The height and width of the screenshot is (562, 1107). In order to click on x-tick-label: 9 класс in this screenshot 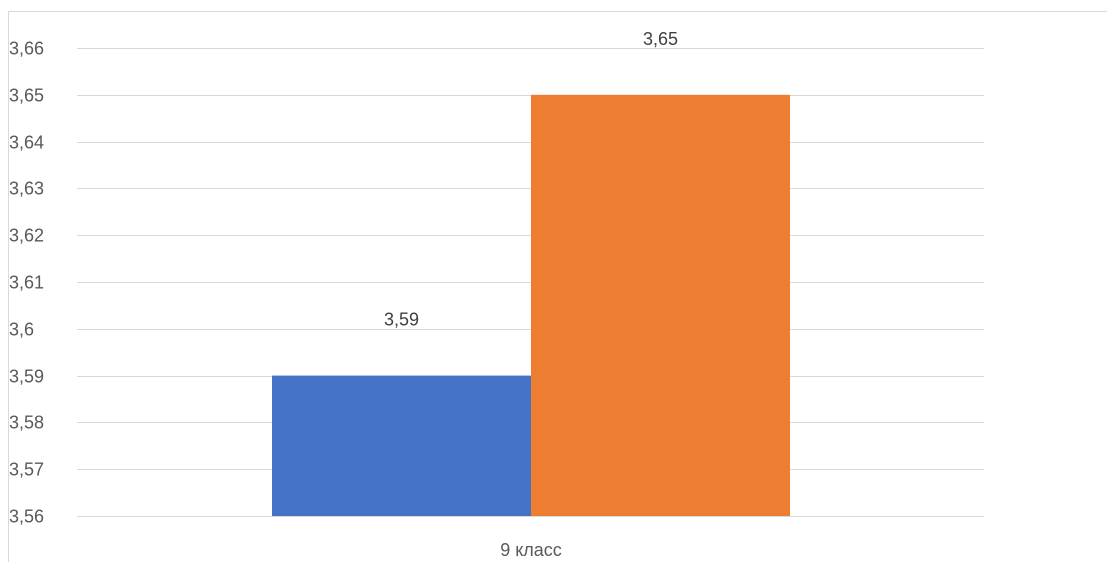, I will do `click(531, 550)`.